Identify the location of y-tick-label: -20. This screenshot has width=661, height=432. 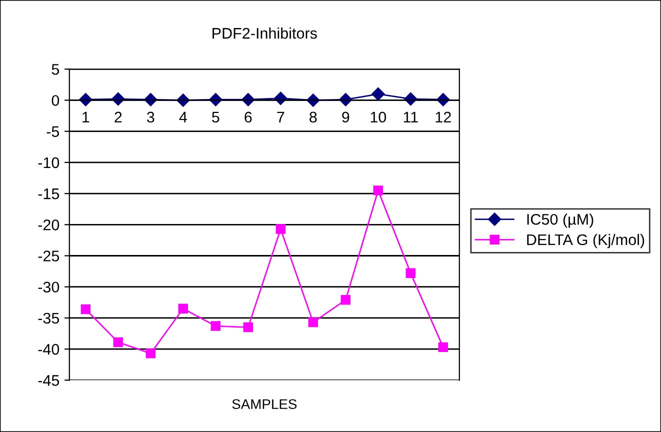
(49, 225).